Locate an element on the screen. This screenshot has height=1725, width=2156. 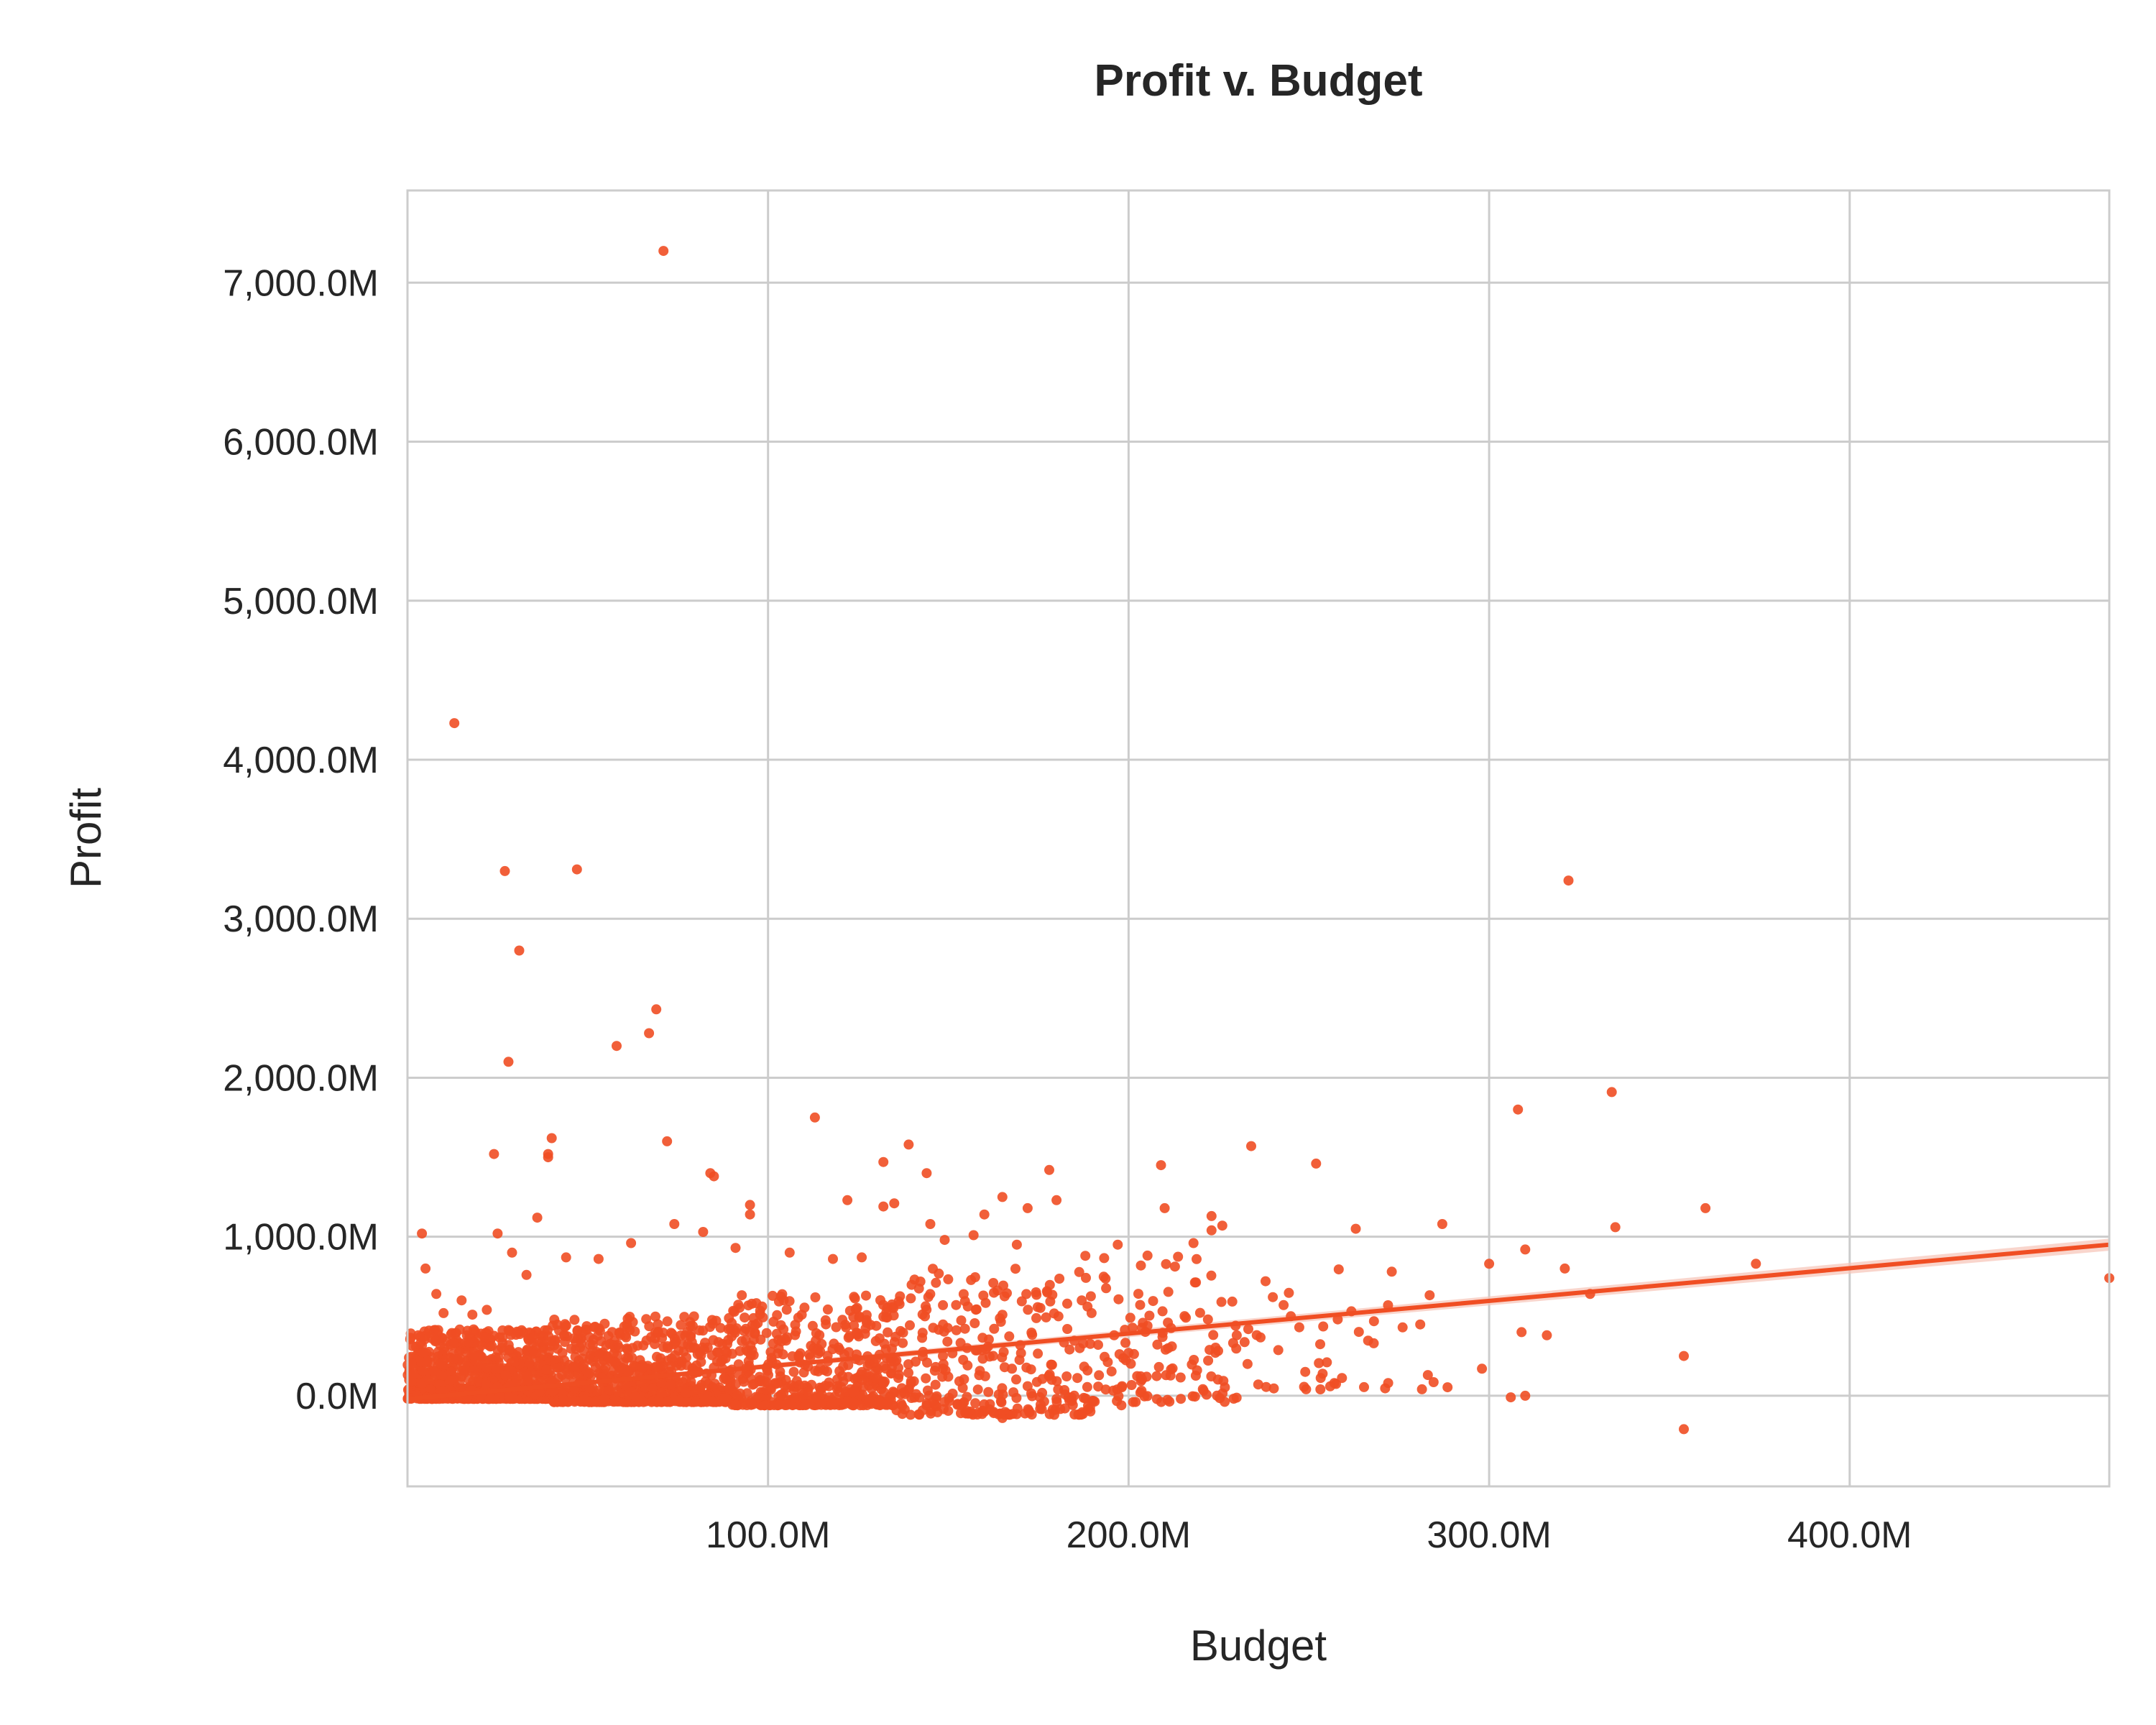
x-axis-label: Budget is located at coordinates (1259, 1646).